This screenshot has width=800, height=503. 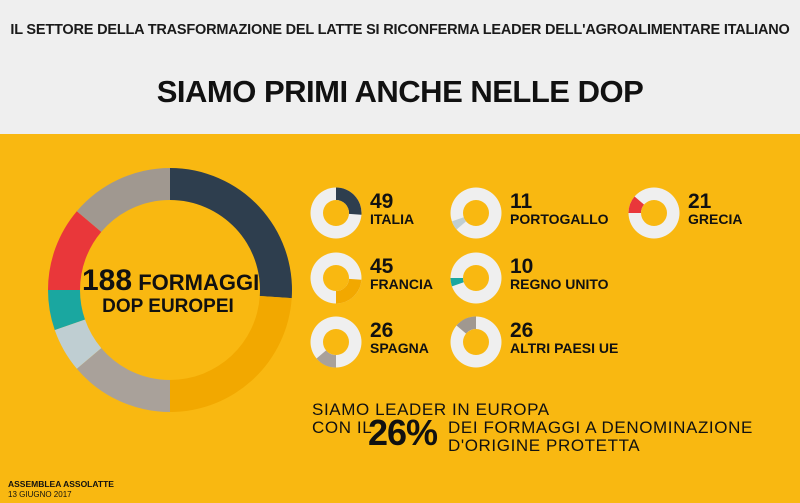 I want to click on country-donut-altri-paesi-ue, so click(x=476, y=342).